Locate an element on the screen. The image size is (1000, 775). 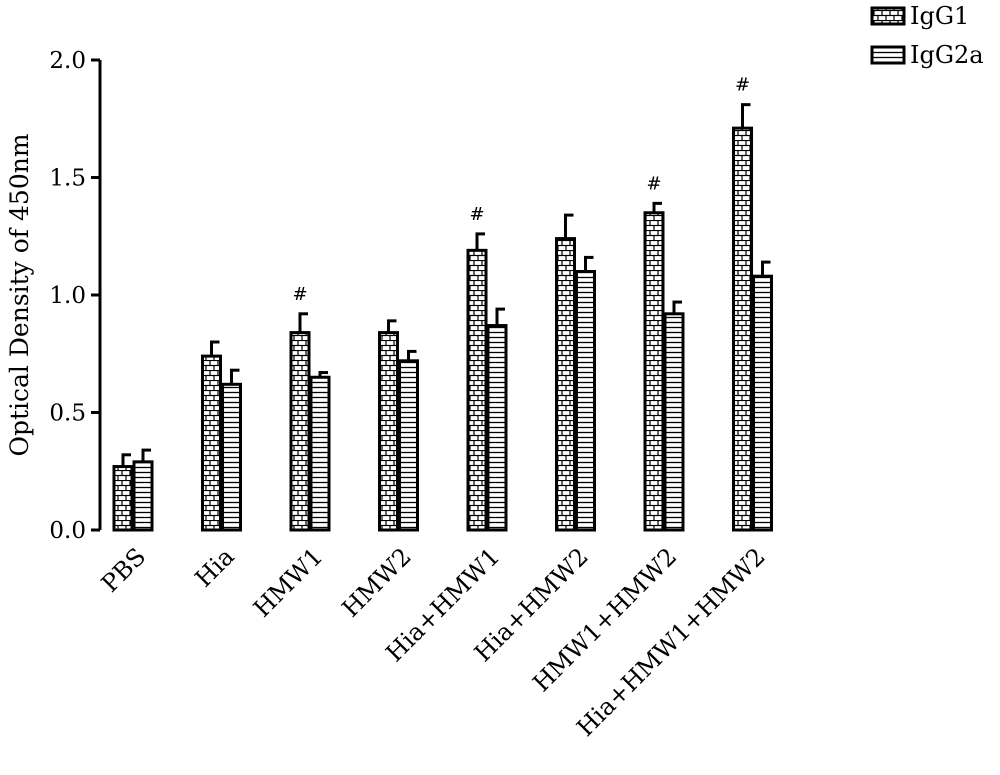
y-tick-label: 1.0 is located at coordinates (67, 296).